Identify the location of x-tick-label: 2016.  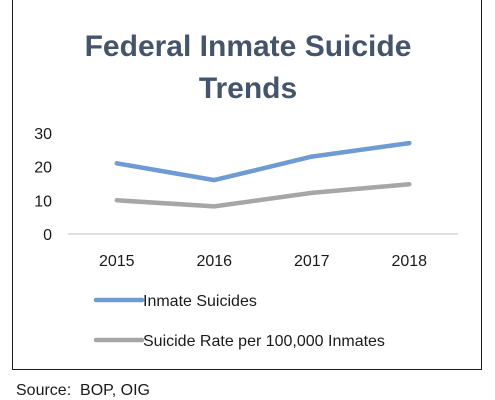
(214, 261).